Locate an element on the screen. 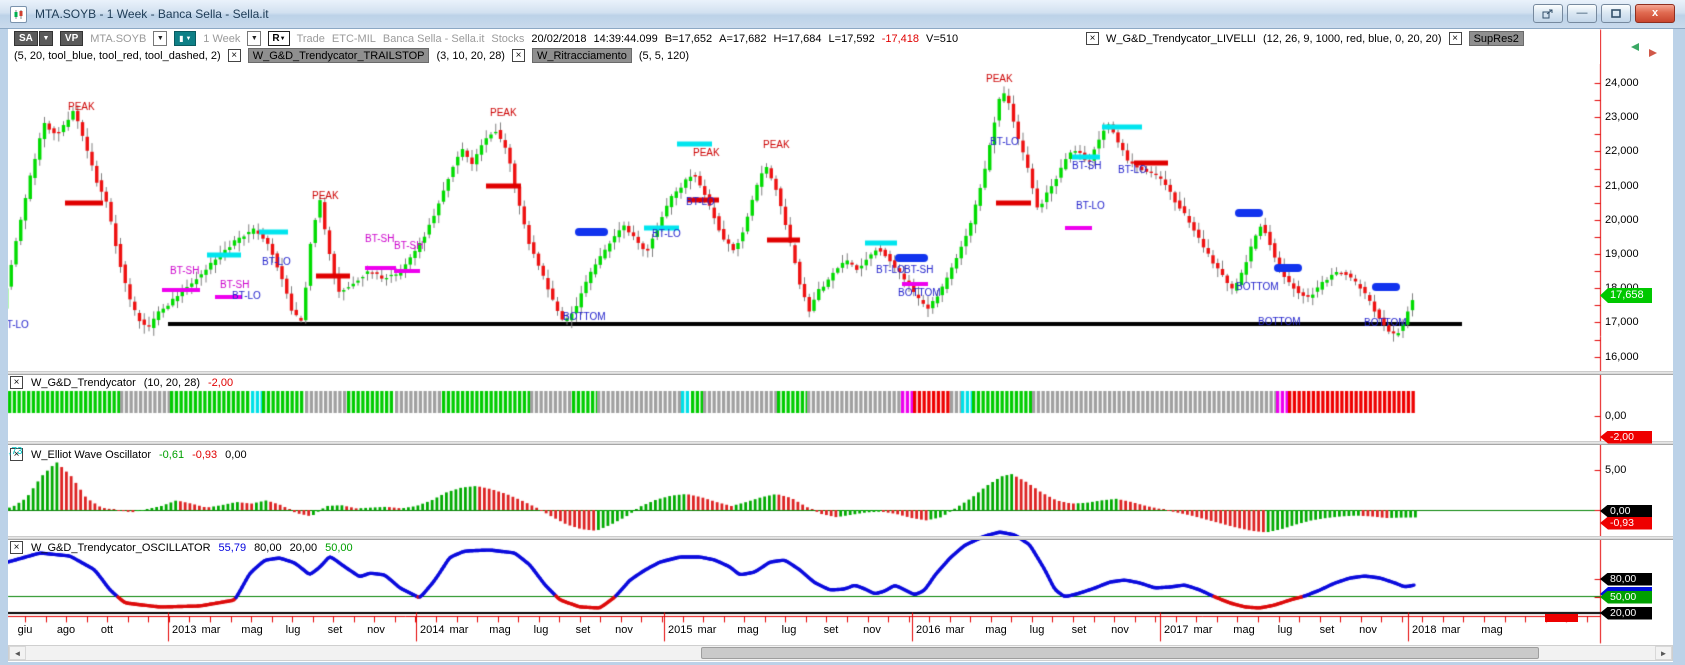 Image resolution: width=1685 pixels, height=665 pixels. period-label: 1 Week is located at coordinates (222, 38).